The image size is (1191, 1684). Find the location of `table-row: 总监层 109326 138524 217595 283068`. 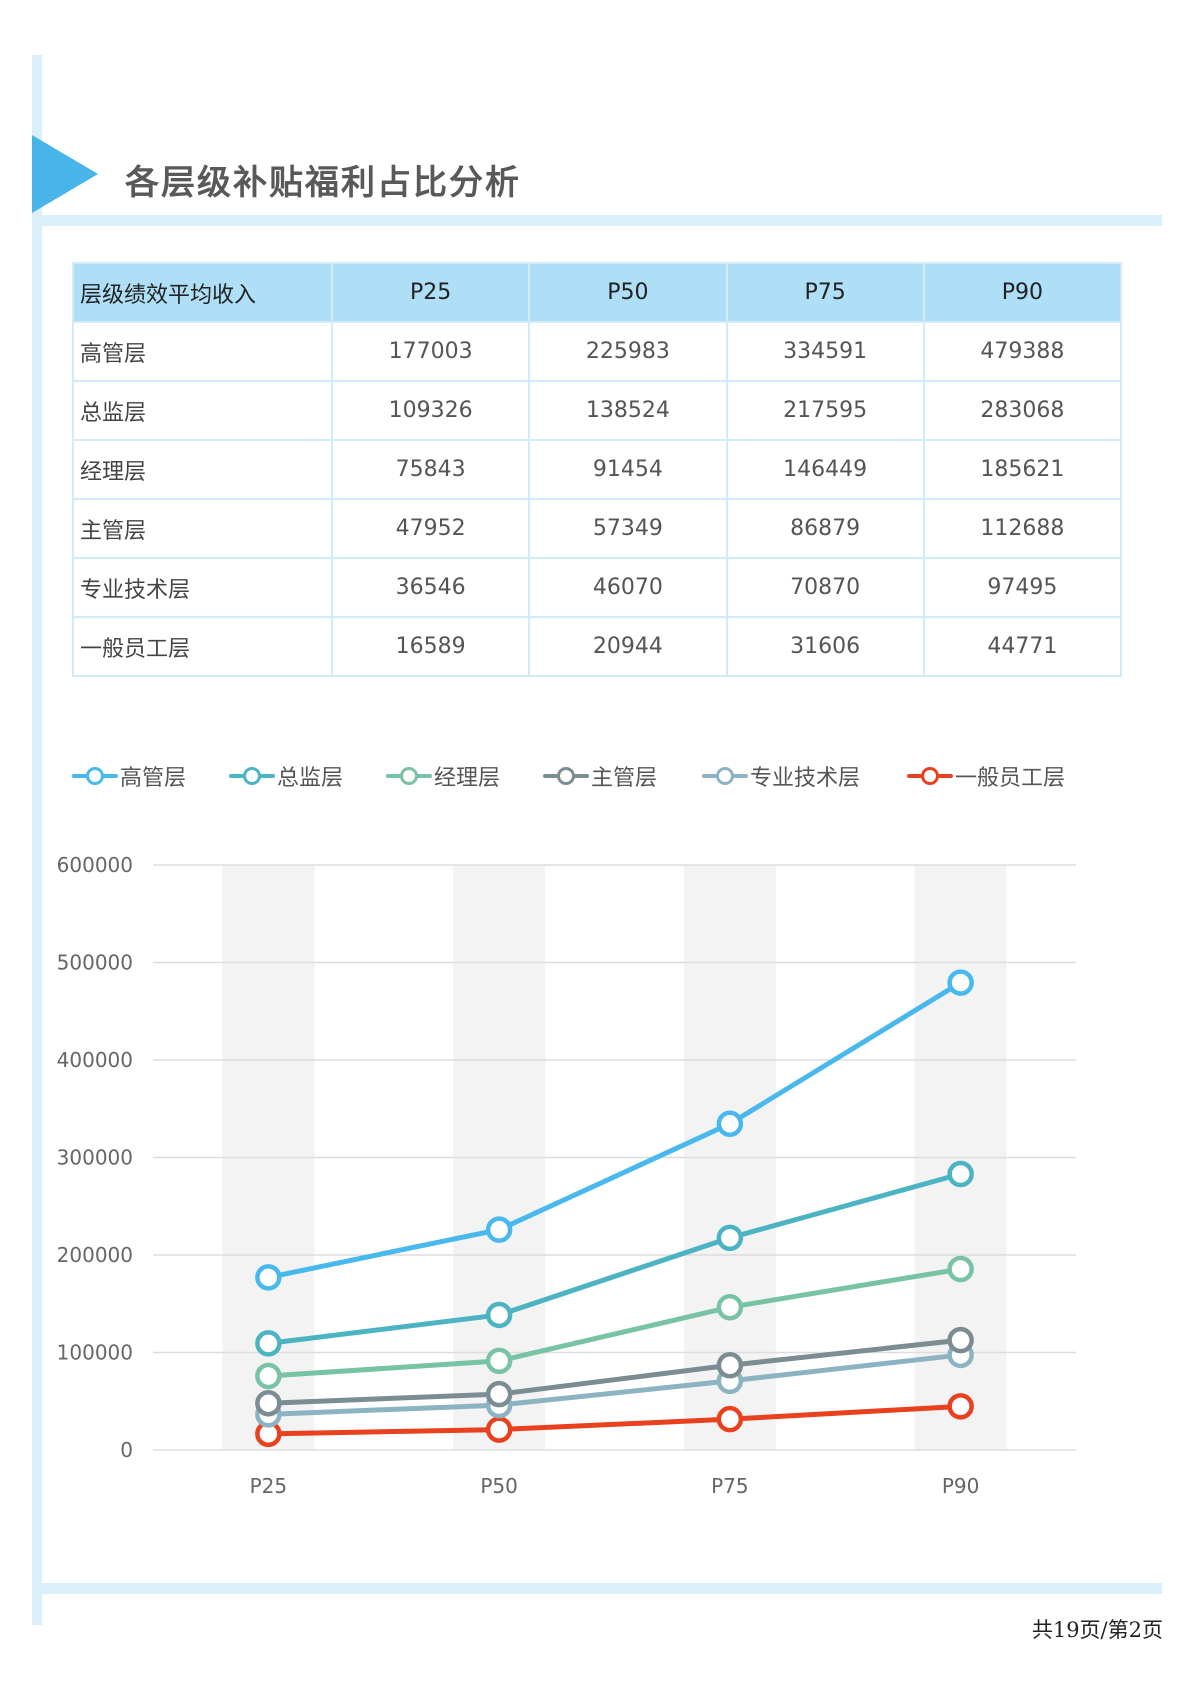

table-row: 总监层 109326 138524 217595 283068 is located at coordinates (597, 410).